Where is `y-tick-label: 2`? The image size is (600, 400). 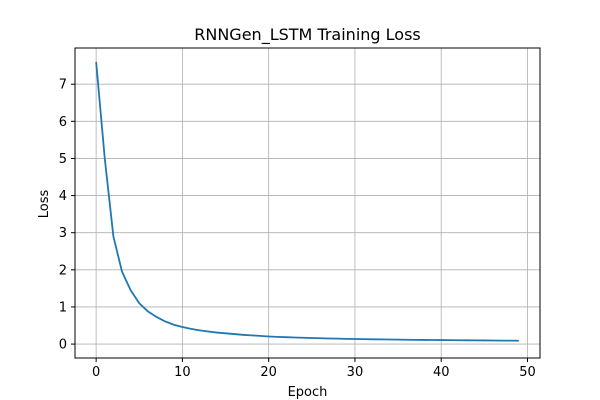 y-tick-label: 2 is located at coordinates (63, 270).